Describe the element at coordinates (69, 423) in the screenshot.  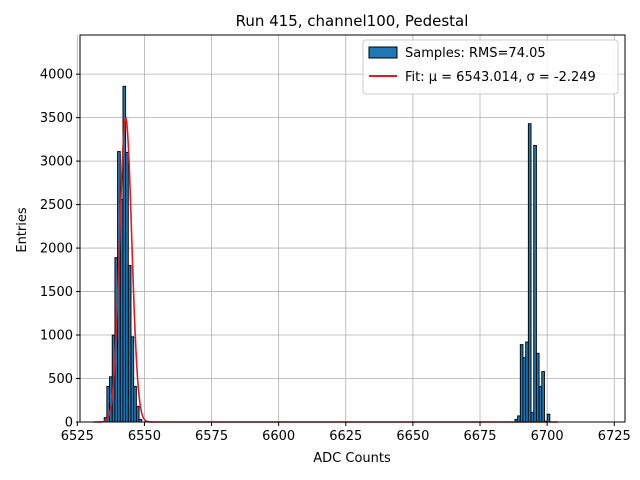
I see `y-tick-label: 0` at that location.